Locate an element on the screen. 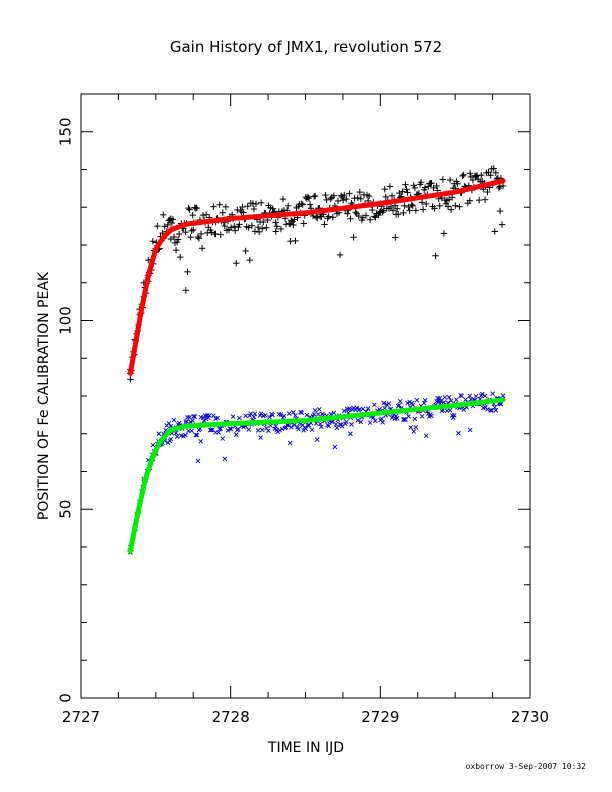  y-tick-label: 50 is located at coordinates (66, 509).